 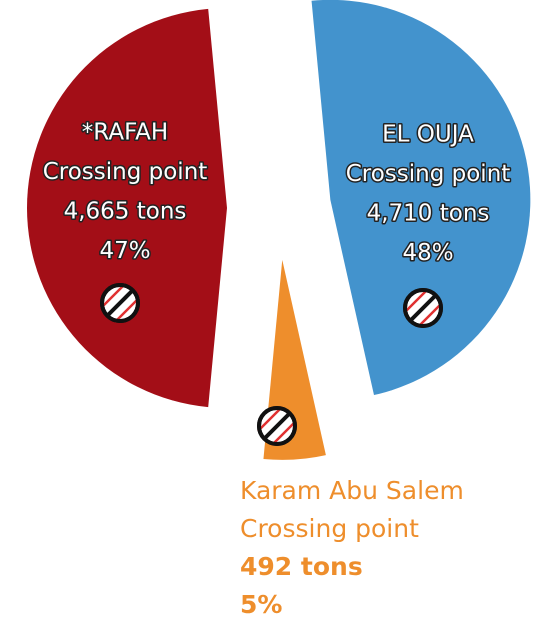 I want to click on slice-tons: 4,710 tons, so click(x=428, y=214).